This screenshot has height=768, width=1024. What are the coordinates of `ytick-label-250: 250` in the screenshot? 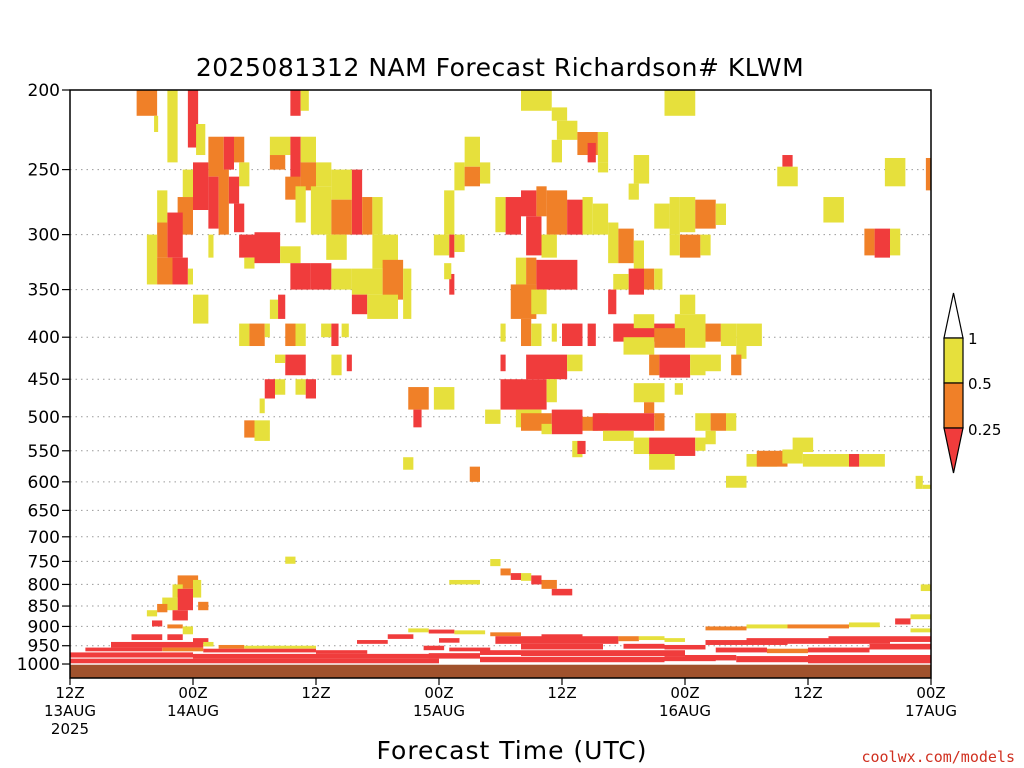 It's located at (44, 171).